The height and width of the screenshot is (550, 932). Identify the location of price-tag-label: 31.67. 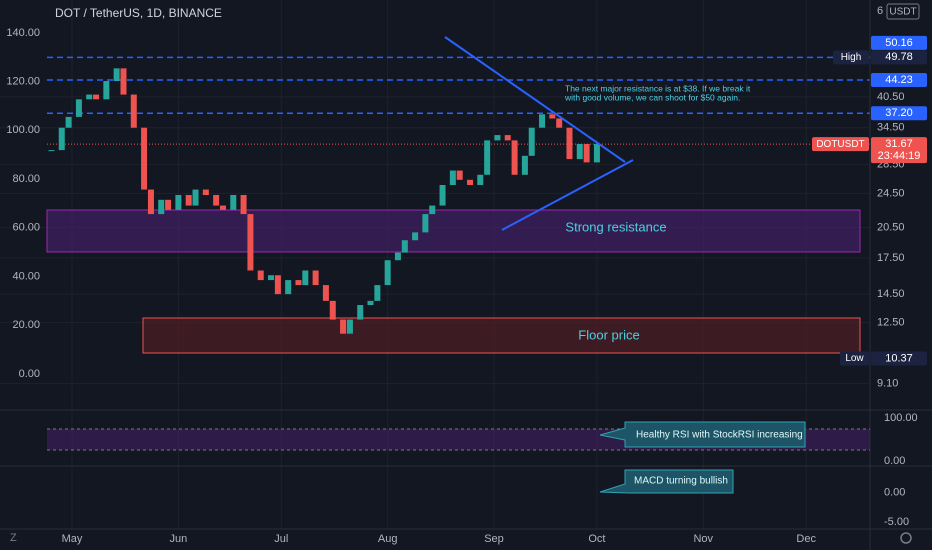
(899, 144).